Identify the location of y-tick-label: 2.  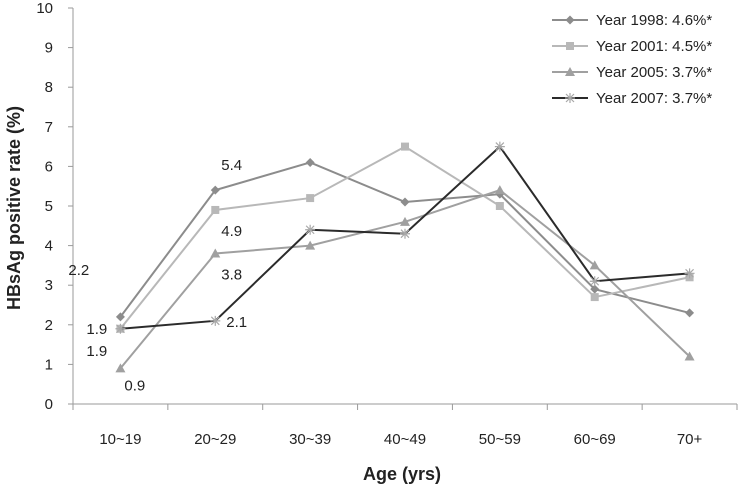
(49, 325).